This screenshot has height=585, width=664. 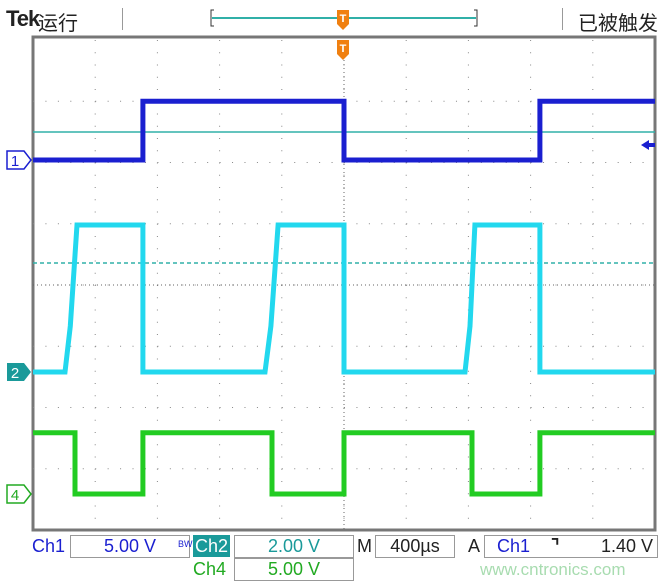 What do you see at coordinates (15, 161) in the screenshot?
I see `ch1-marker-label: 1` at bounding box center [15, 161].